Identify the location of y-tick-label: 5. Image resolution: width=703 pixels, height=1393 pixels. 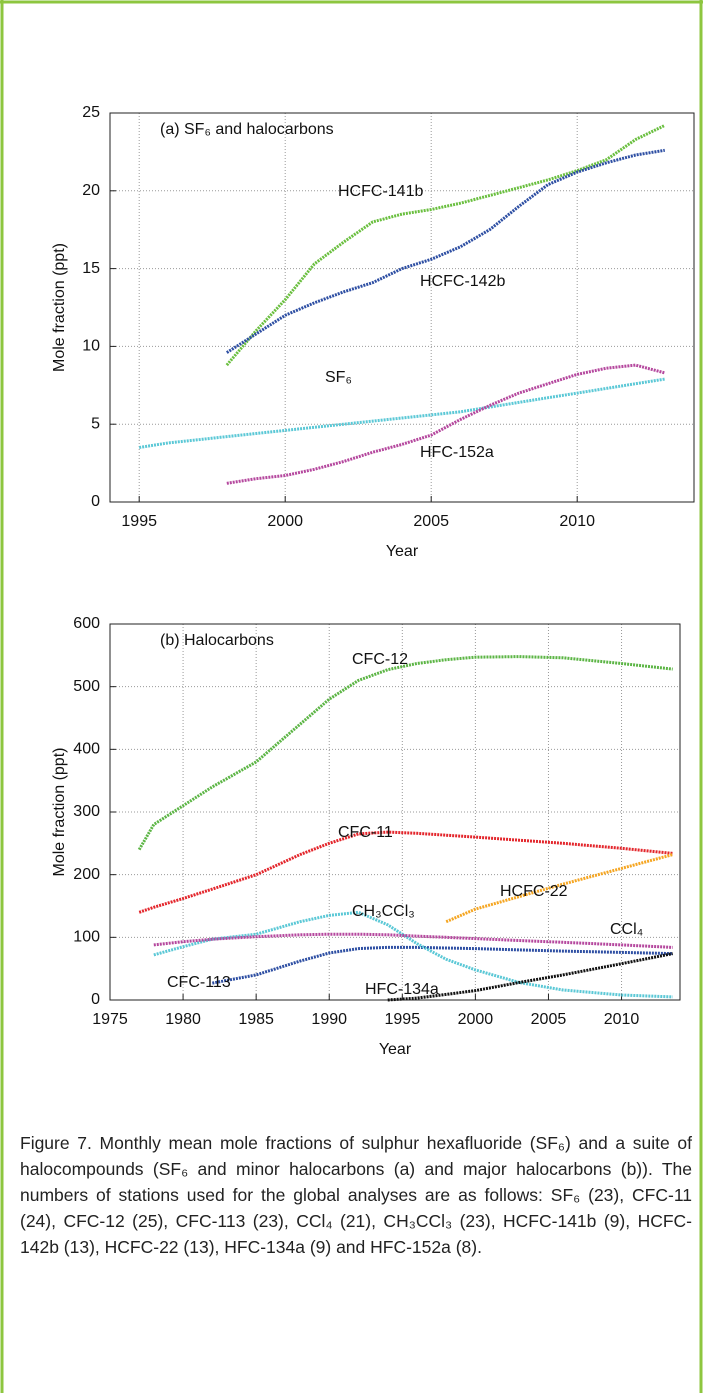
(95, 423).